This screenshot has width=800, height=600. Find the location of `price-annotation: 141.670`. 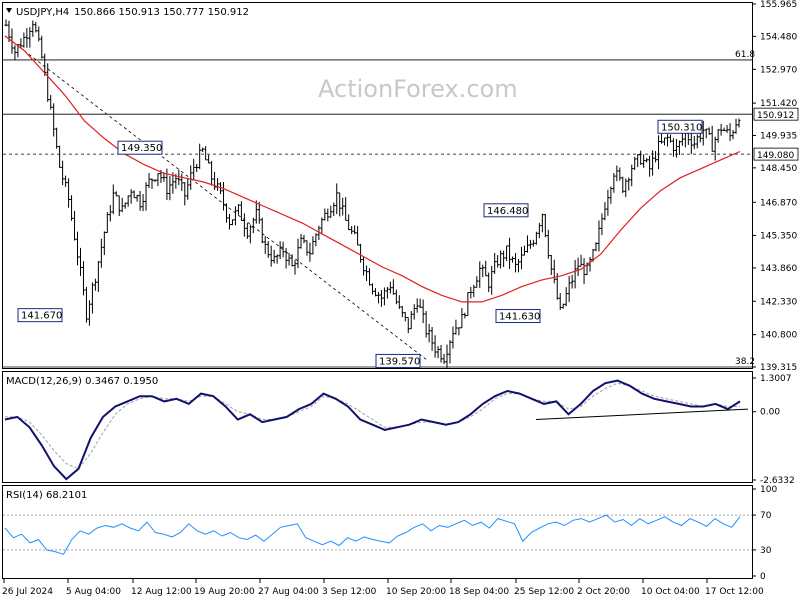

price-annotation: 141.670 is located at coordinates (41, 316).